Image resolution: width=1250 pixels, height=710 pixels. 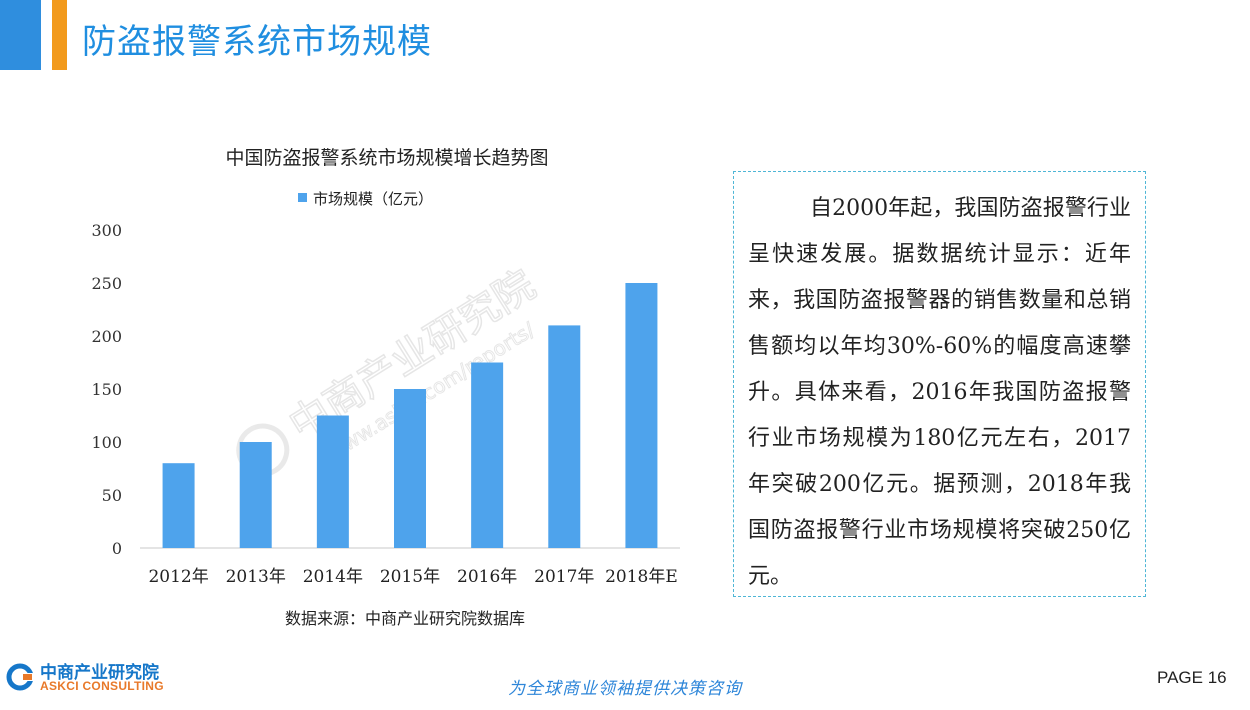 I want to click on legend-label: 市场规模（亿元）, so click(x=373, y=199).